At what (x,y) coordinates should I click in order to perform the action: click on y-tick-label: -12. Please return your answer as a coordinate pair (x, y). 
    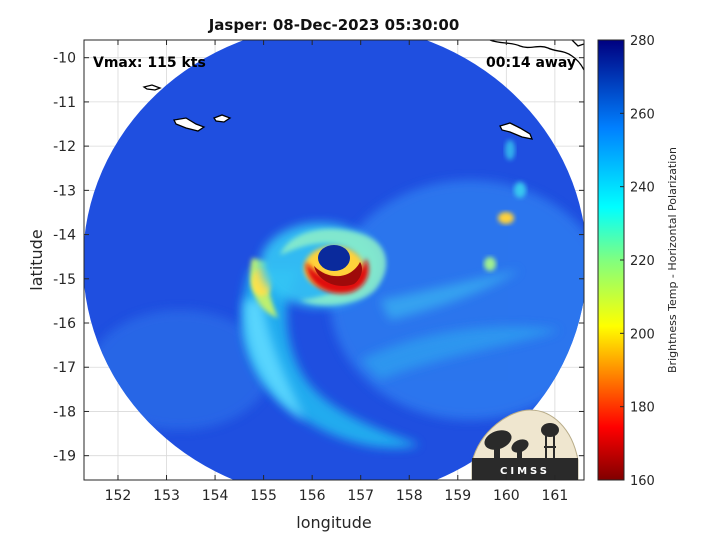
    Looking at the image, I should click on (64, 147).